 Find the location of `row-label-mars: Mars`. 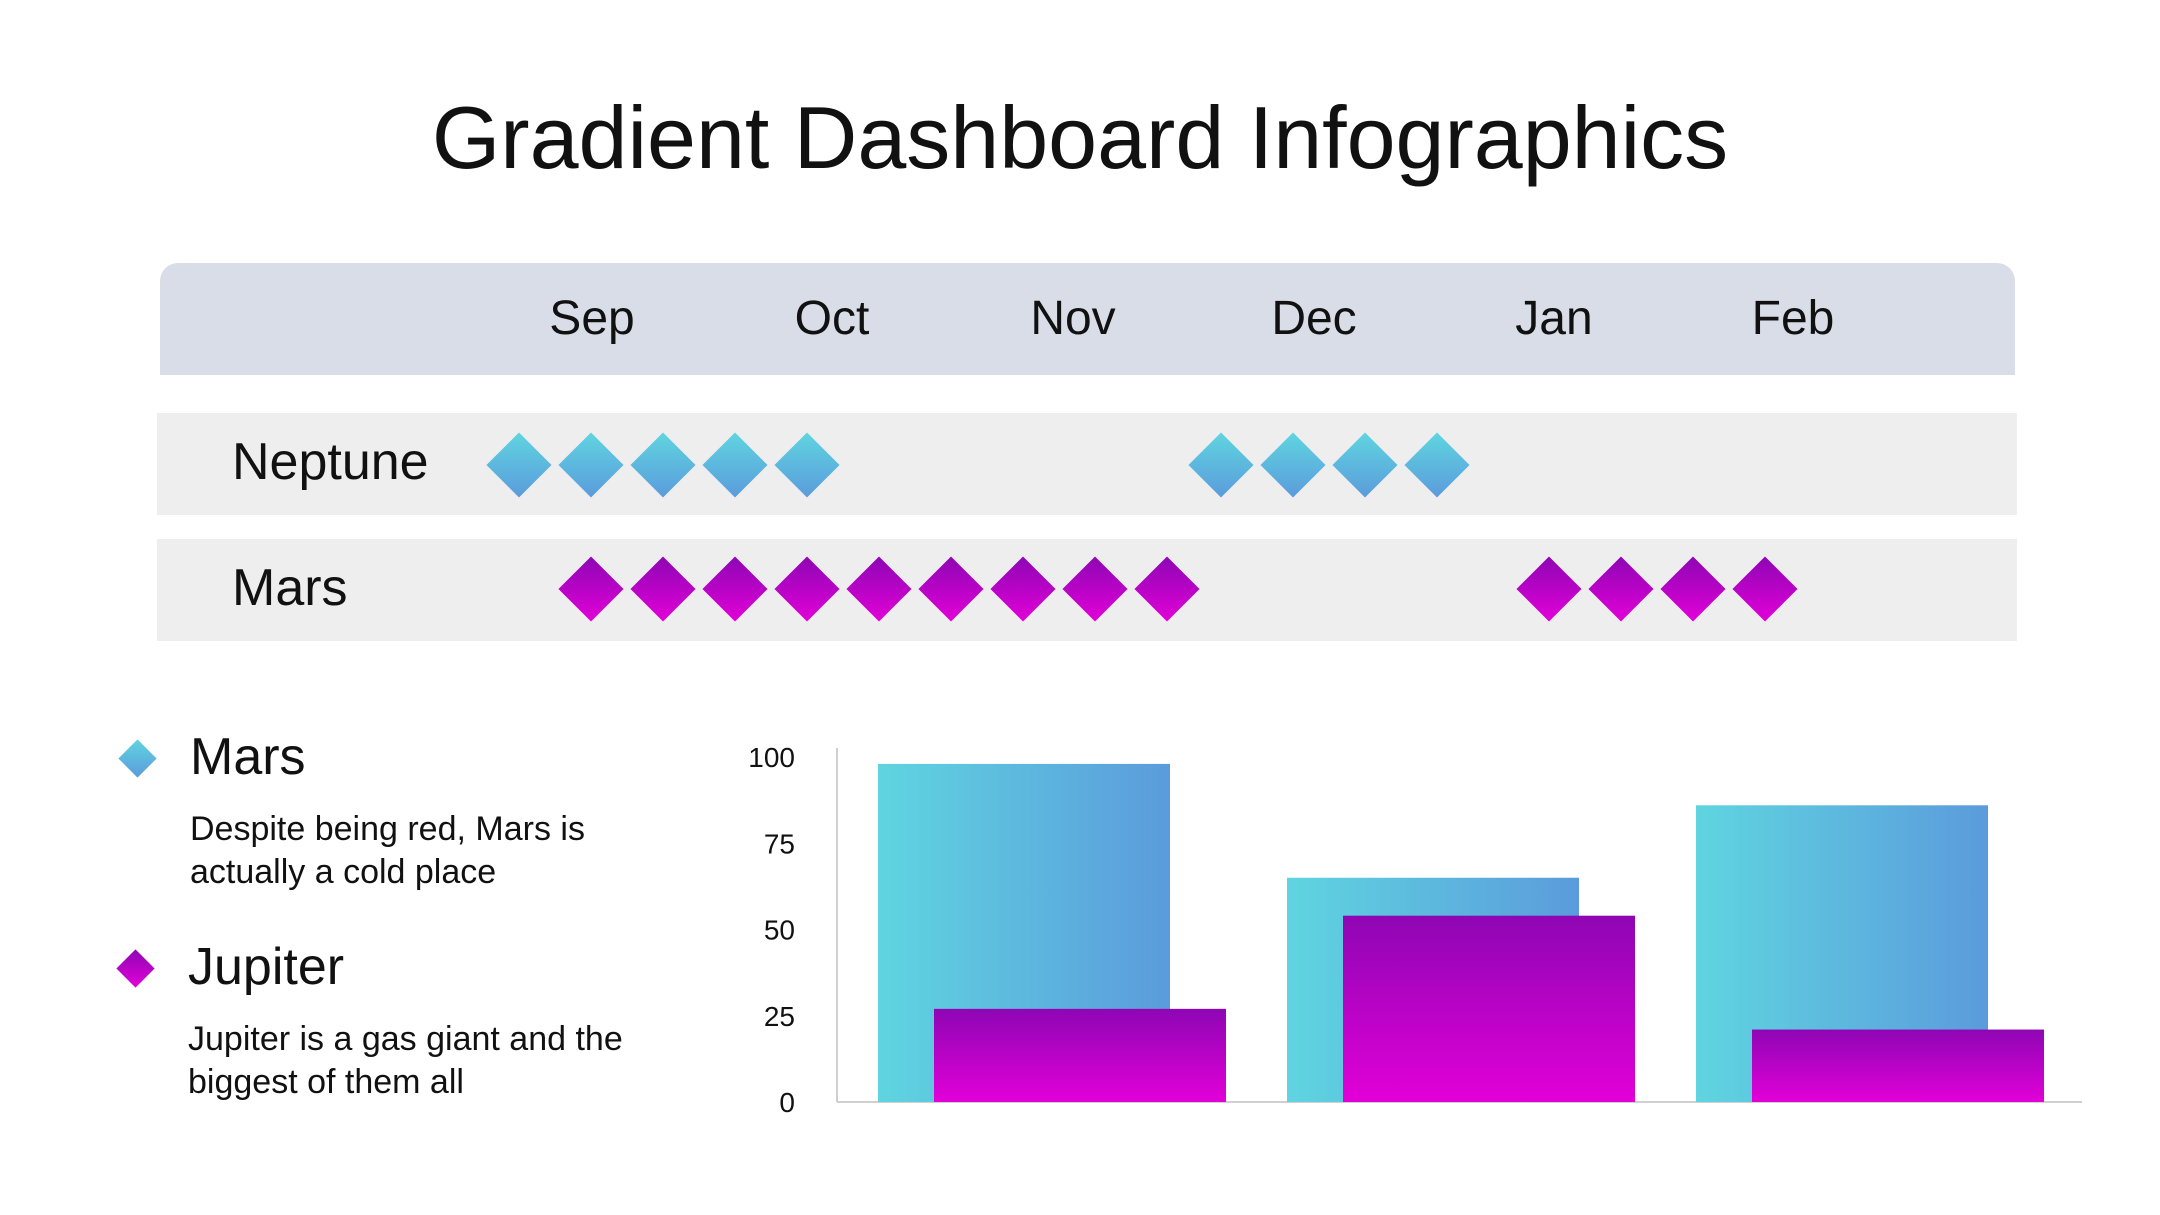

row-label-mars: Mars is located at coordinates (290, 588).